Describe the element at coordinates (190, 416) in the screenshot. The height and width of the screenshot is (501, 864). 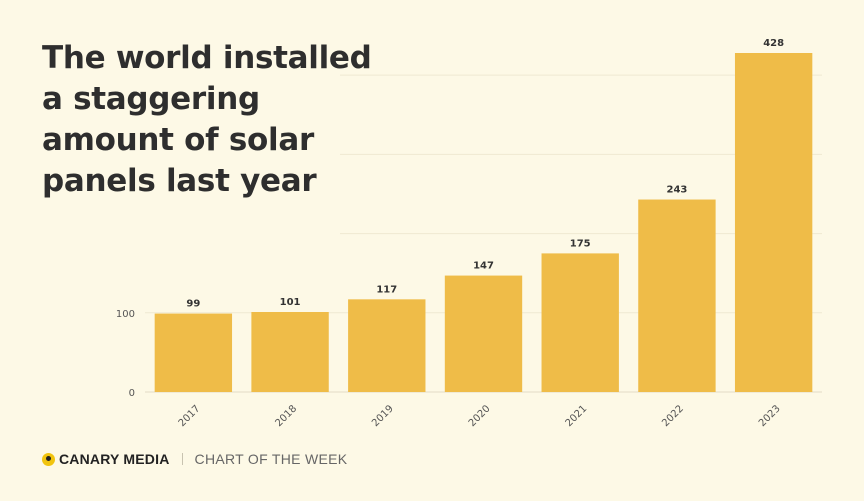
I see `x-tick-label-2017: 2017` at that location.